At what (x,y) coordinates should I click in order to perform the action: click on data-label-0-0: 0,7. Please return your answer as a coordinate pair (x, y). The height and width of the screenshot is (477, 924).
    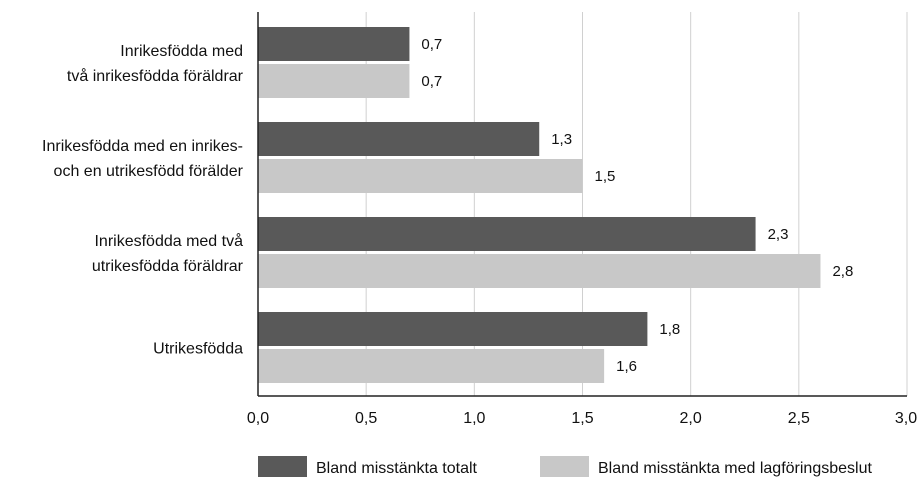
    Looking at the image, I should click on (431, 44).